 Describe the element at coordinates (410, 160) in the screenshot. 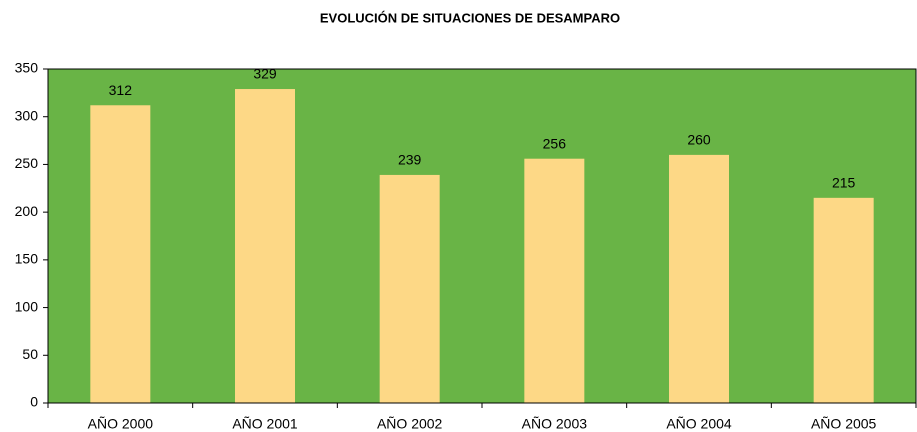

I see `data-label: 239` at that location.